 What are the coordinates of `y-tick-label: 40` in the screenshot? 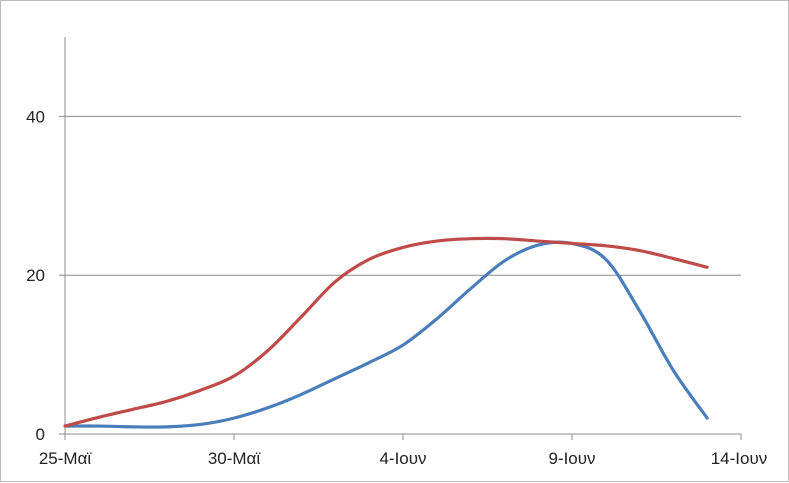 It's located at (35, 116).